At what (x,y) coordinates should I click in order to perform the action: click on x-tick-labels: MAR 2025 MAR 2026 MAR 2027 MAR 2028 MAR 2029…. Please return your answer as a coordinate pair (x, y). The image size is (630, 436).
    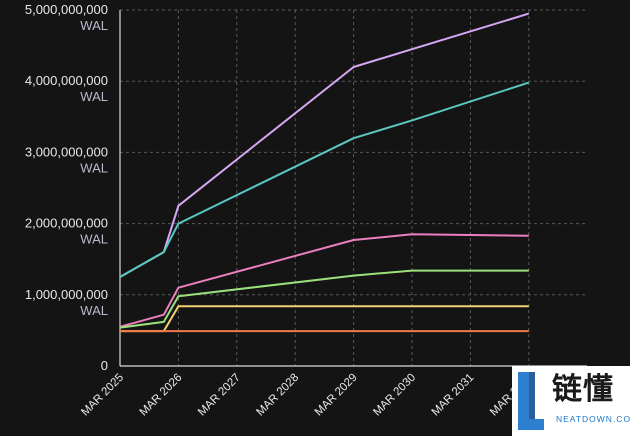
    Looking at the image, I should click on (307, 395).